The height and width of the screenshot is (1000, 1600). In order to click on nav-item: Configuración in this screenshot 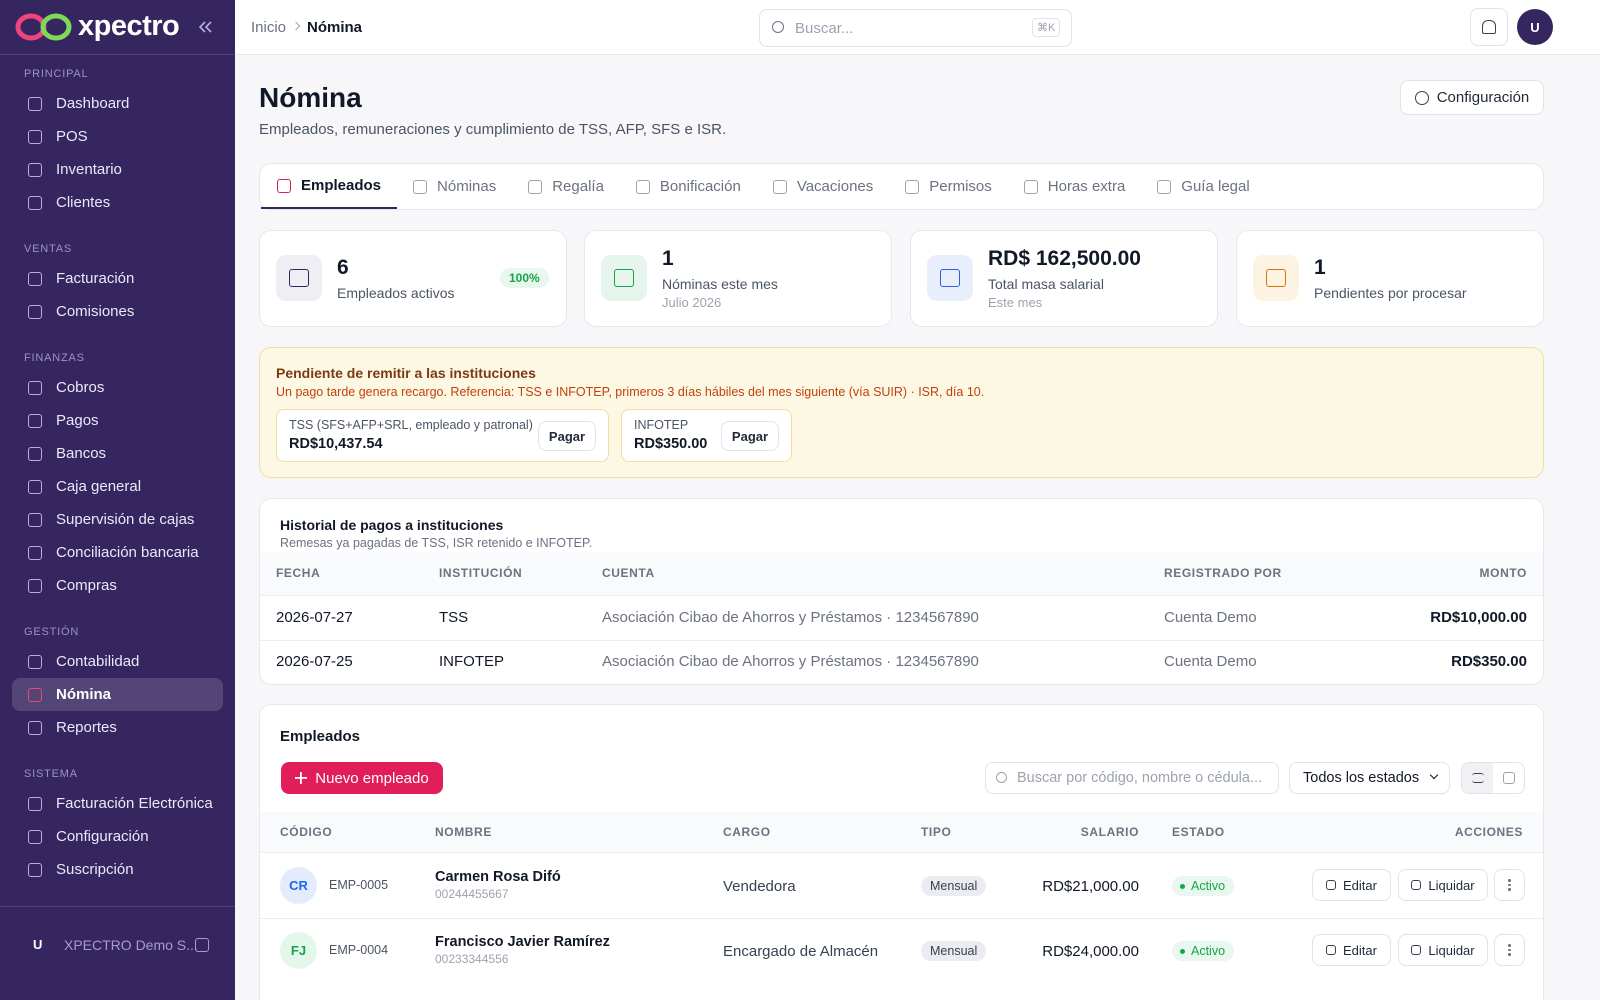, I will do `click(117, 836)`.